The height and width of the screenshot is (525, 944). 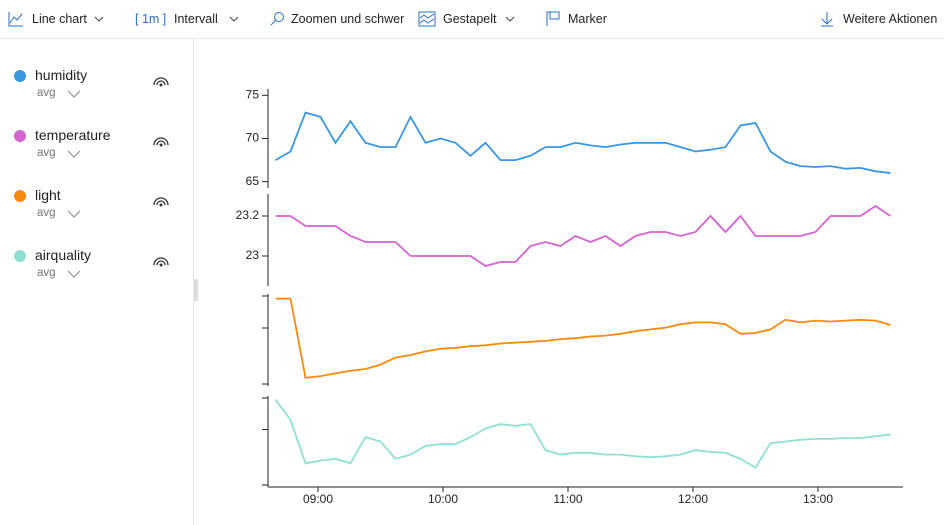 What do you see at coordinates (890, 19) in the screenshot?
I see `more-actions: Weitere Aktionen` at bounding box center [890, 19].